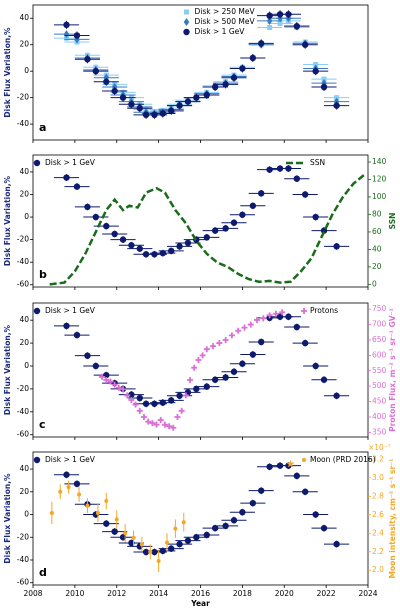 The width and height of the screenshot is (400, 611). What do you see at coordinates (378, 569) in the screenshot?
I see `y2-tick-label: 2.0` at bounding box center [378, 569].